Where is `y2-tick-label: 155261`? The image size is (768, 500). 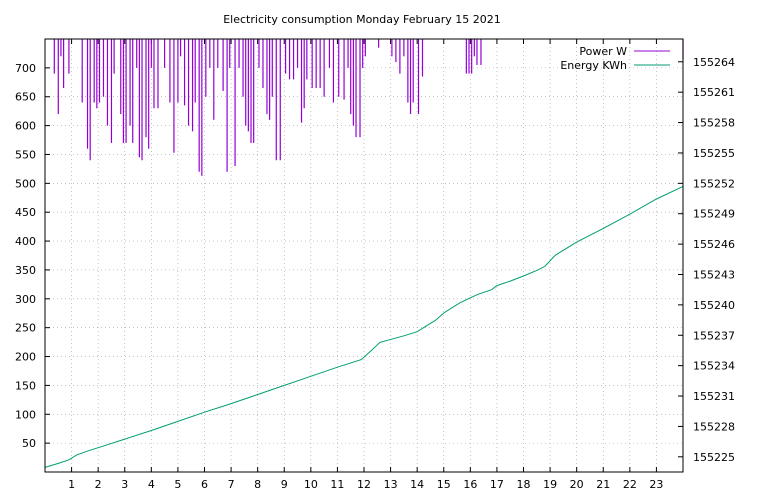 y2-tick-label: 155261 is located at coordinates (714, 92).